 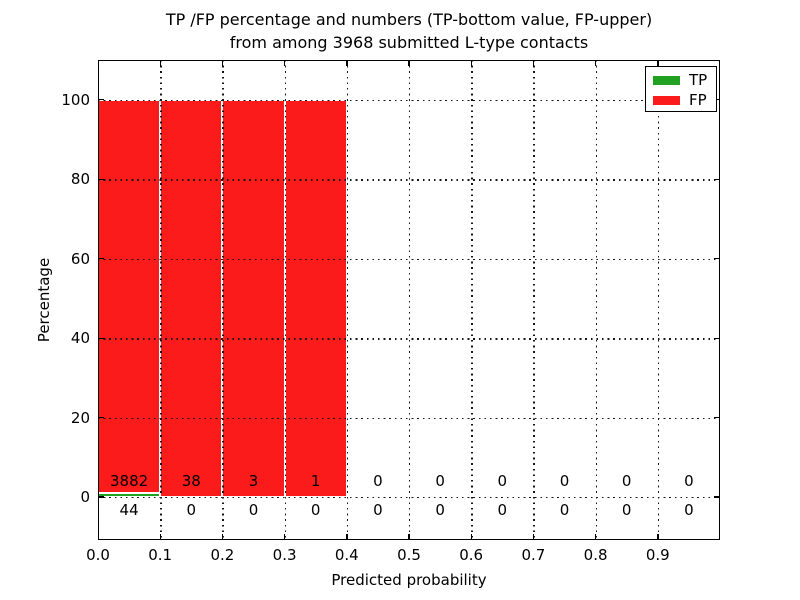 I want to click on fp-count-label: 38, so click(x=191, y=481).